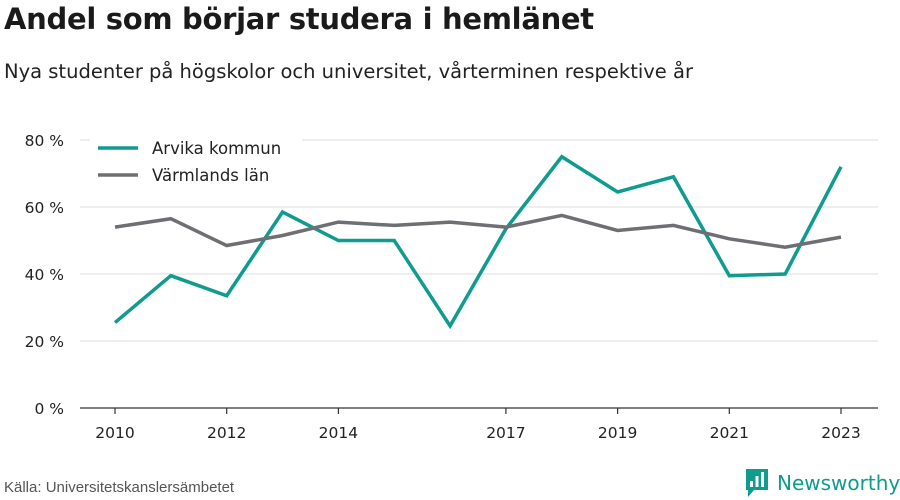  Describe the element at coordinates (216, 148) in the screenshot. I see `legend-label: Arvika kommun` at that location.